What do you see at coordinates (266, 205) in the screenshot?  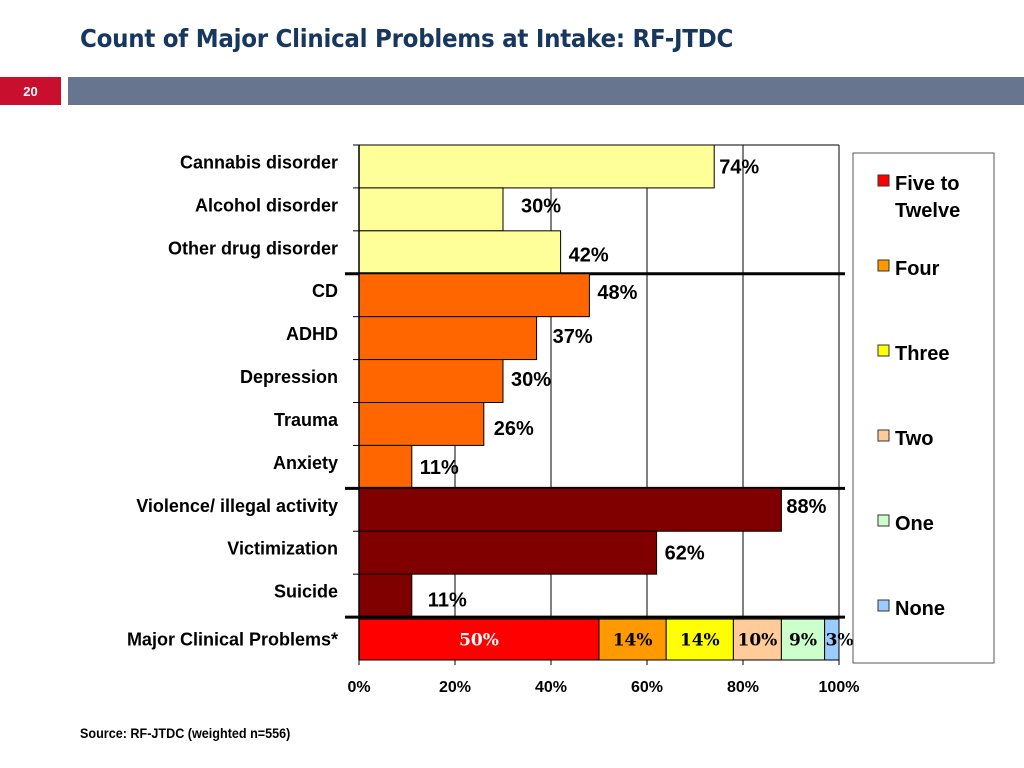 I see `category-label: Alcohol disorder` at bounding box center [266, 205].